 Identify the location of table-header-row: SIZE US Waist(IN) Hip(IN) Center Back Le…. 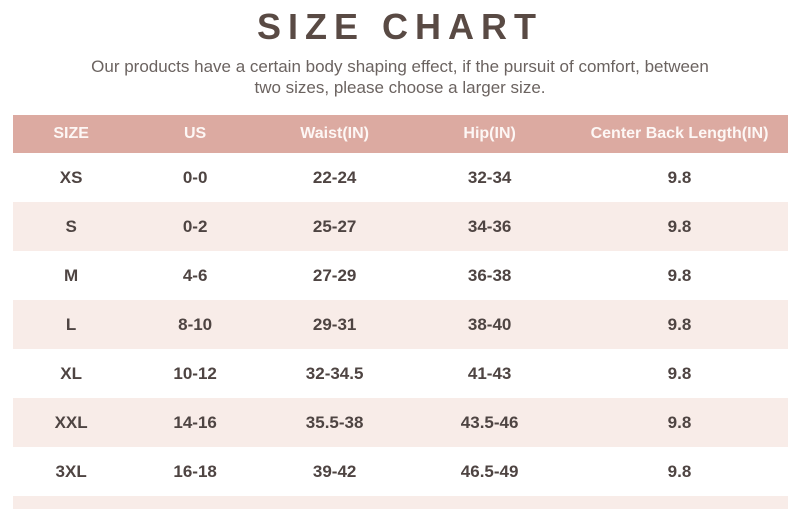
(400, 134).